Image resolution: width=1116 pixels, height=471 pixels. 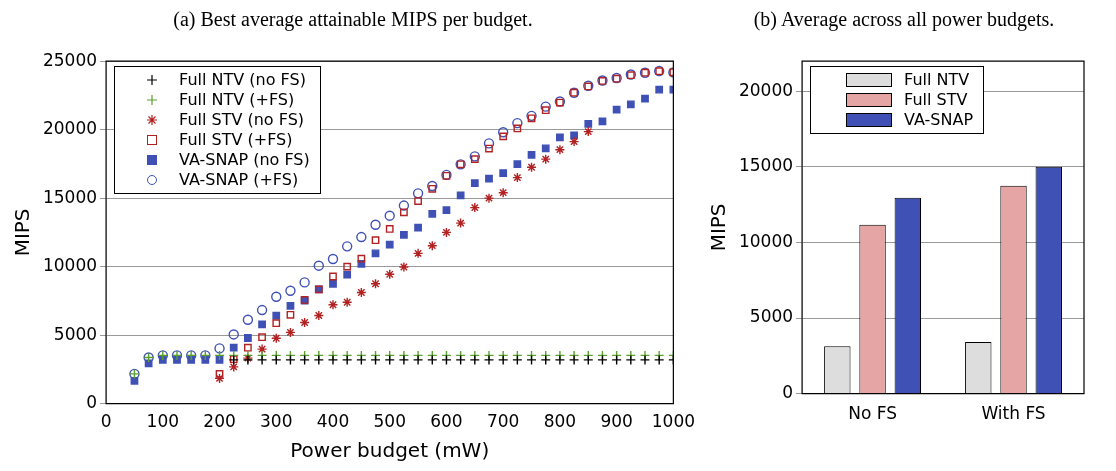 I want to click on x-axis-title: Power budget (mW), so click(x=390, y=450).